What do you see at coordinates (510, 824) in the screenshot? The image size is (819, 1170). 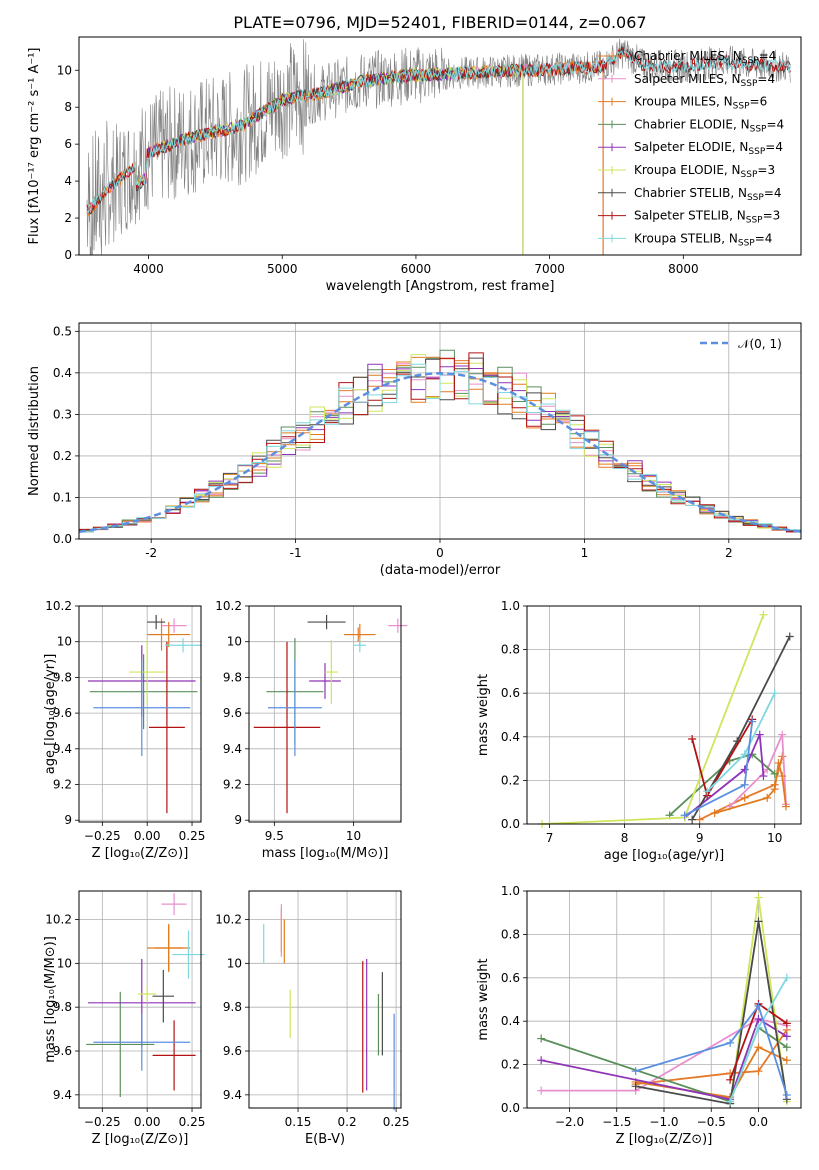 I see `y-tick-label: 0.0` at bounding box center [510, 824].